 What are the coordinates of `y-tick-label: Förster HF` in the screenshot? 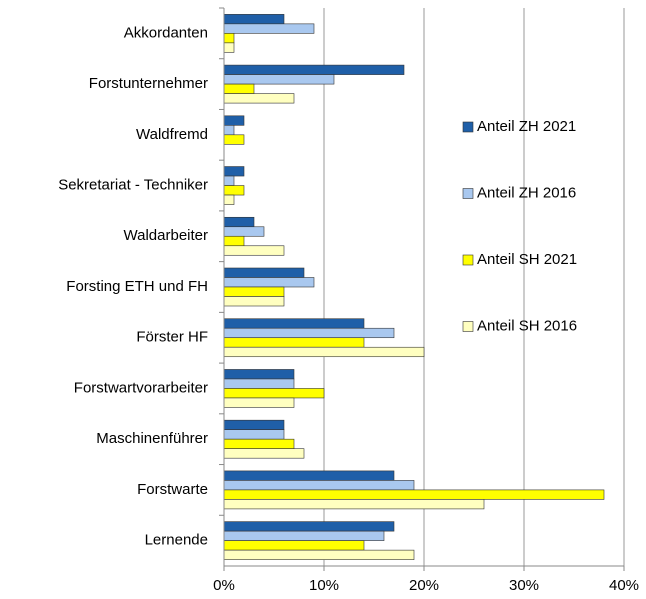 It's located at (172, 337).